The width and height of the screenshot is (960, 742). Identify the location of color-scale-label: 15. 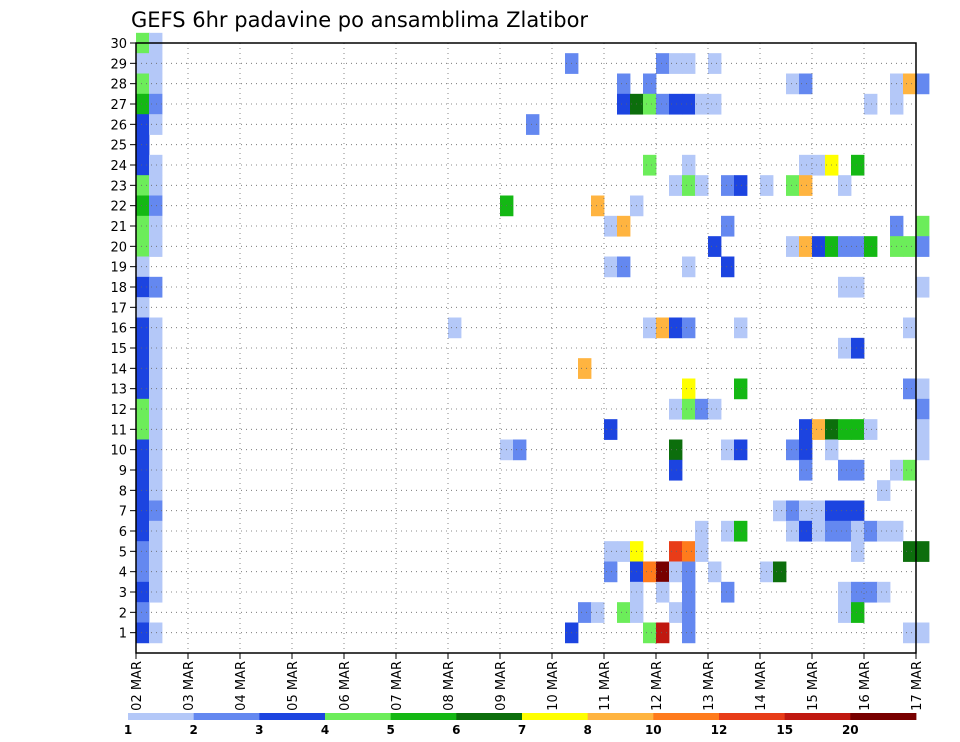
(784, 730).